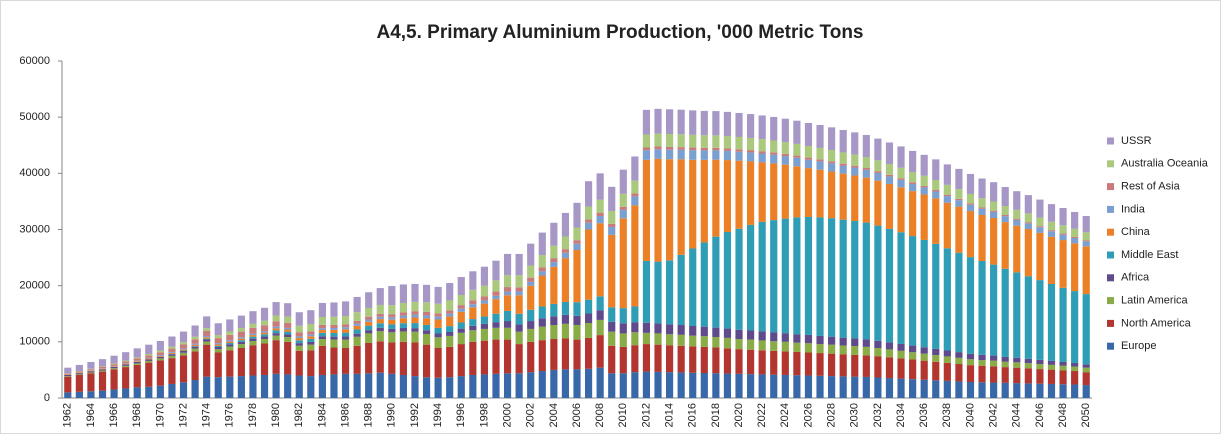  What do you see at coordinates (855, 415) in the screenshot?
I see `x-tick-label: 2030` at bounding box center [855, 415].